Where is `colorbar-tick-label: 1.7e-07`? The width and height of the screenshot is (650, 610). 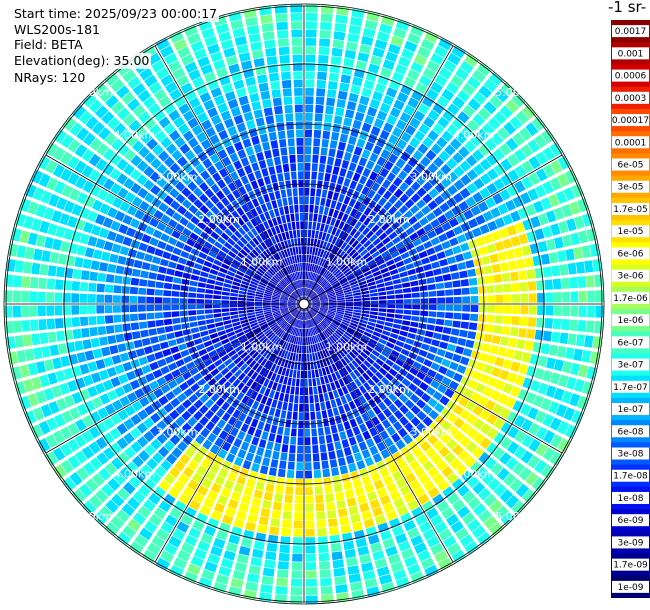
colorbar-tick-label: 1.7e-07 is located at coordinates (630, 388).